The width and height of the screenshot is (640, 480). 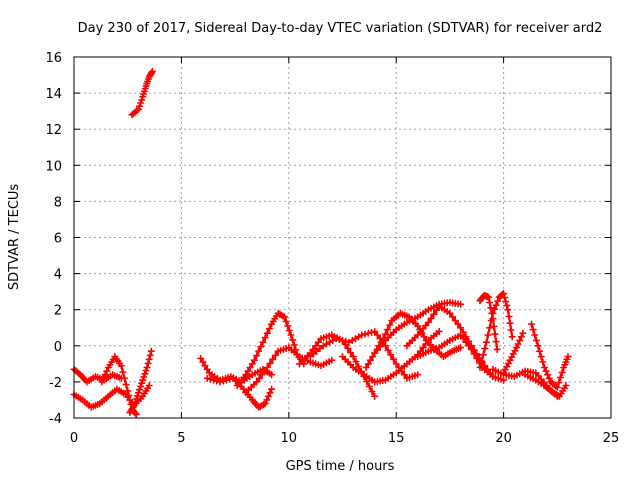 I want to click on y-tick-label: 8, so click(x=58, y=202).